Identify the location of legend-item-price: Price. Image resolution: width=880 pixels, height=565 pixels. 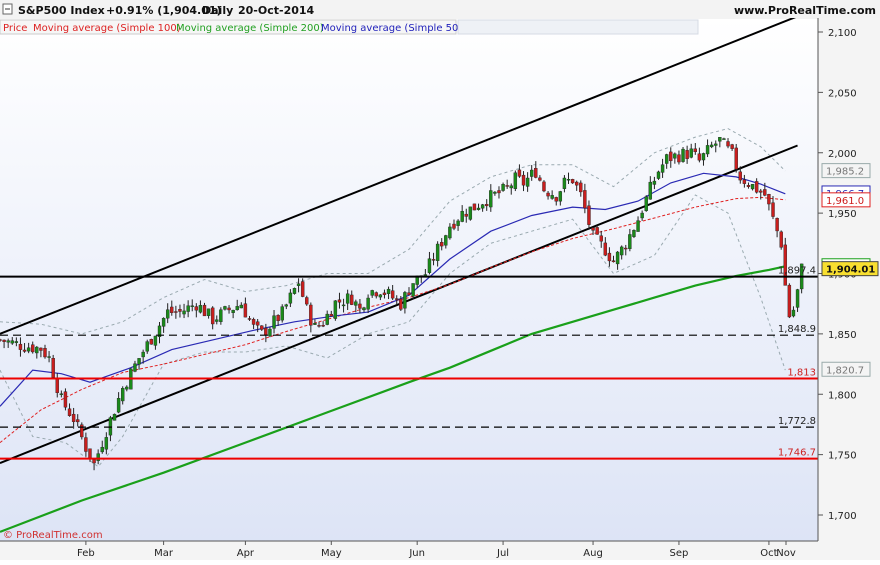
(15, 28).